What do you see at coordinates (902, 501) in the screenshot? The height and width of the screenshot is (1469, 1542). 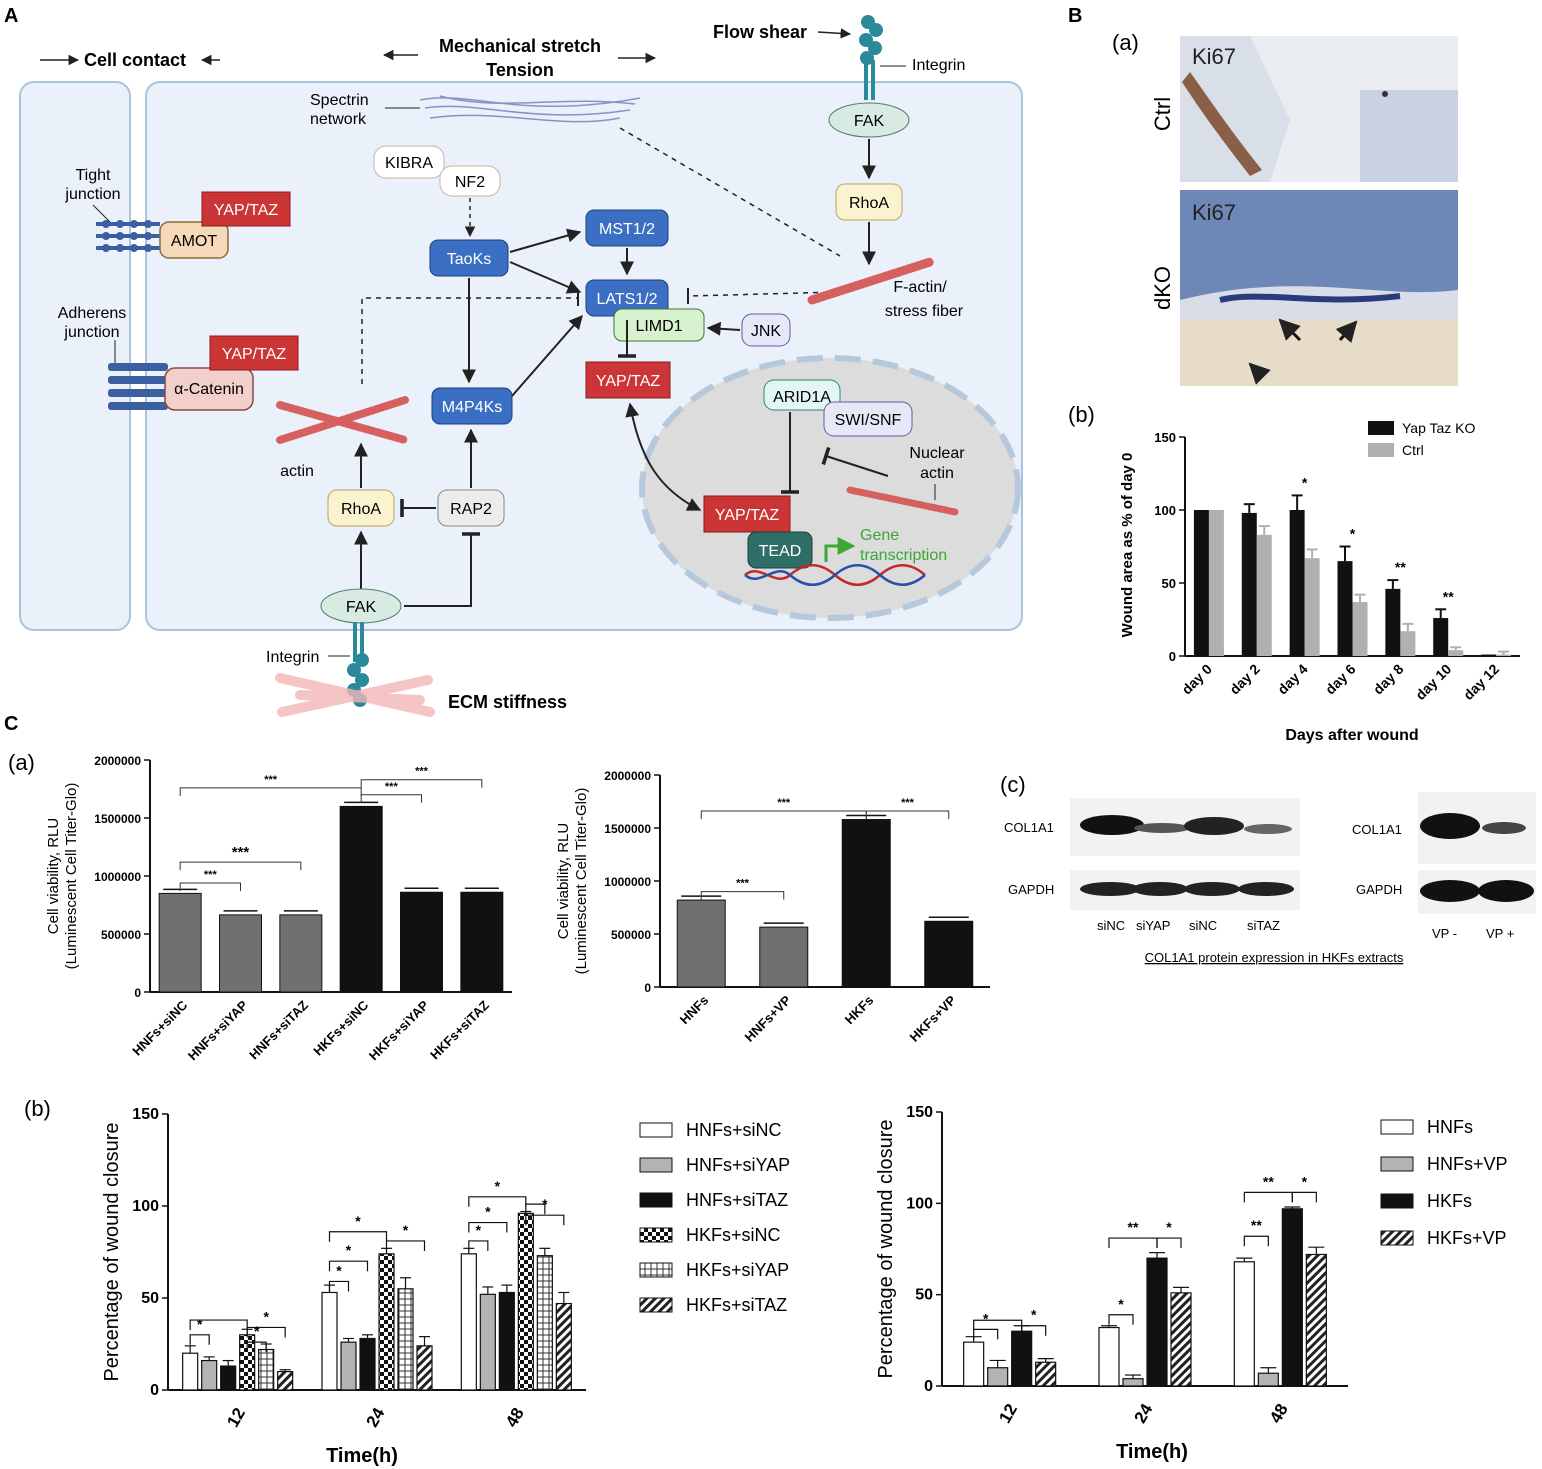 I see `nuclear-actin-fiber-icon` at bounding box center [902, 501].